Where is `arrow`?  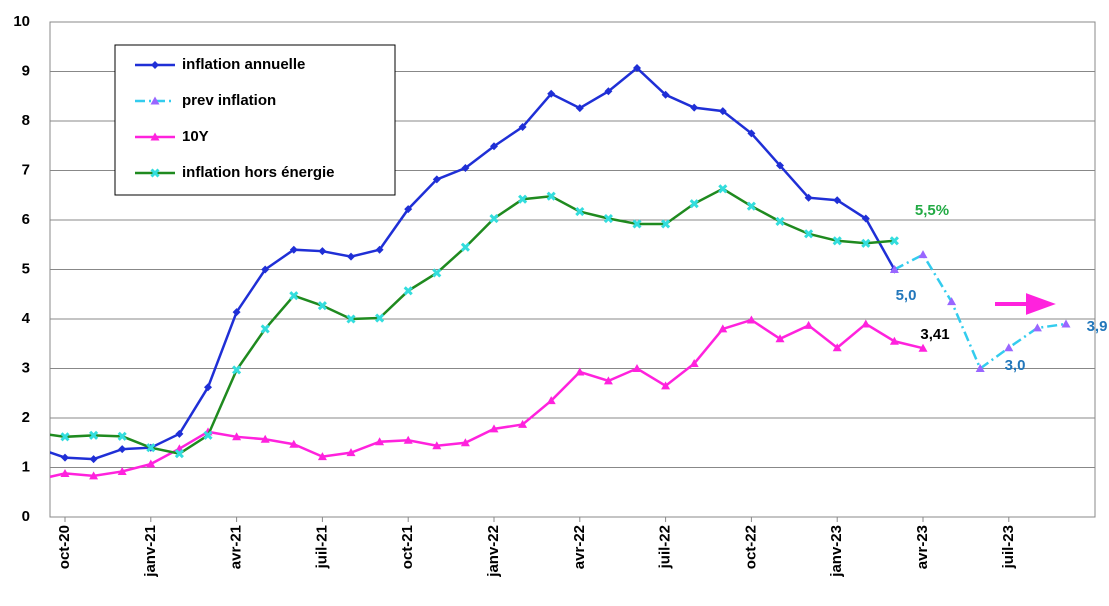 arrow is located at coordinates (1025, 304).